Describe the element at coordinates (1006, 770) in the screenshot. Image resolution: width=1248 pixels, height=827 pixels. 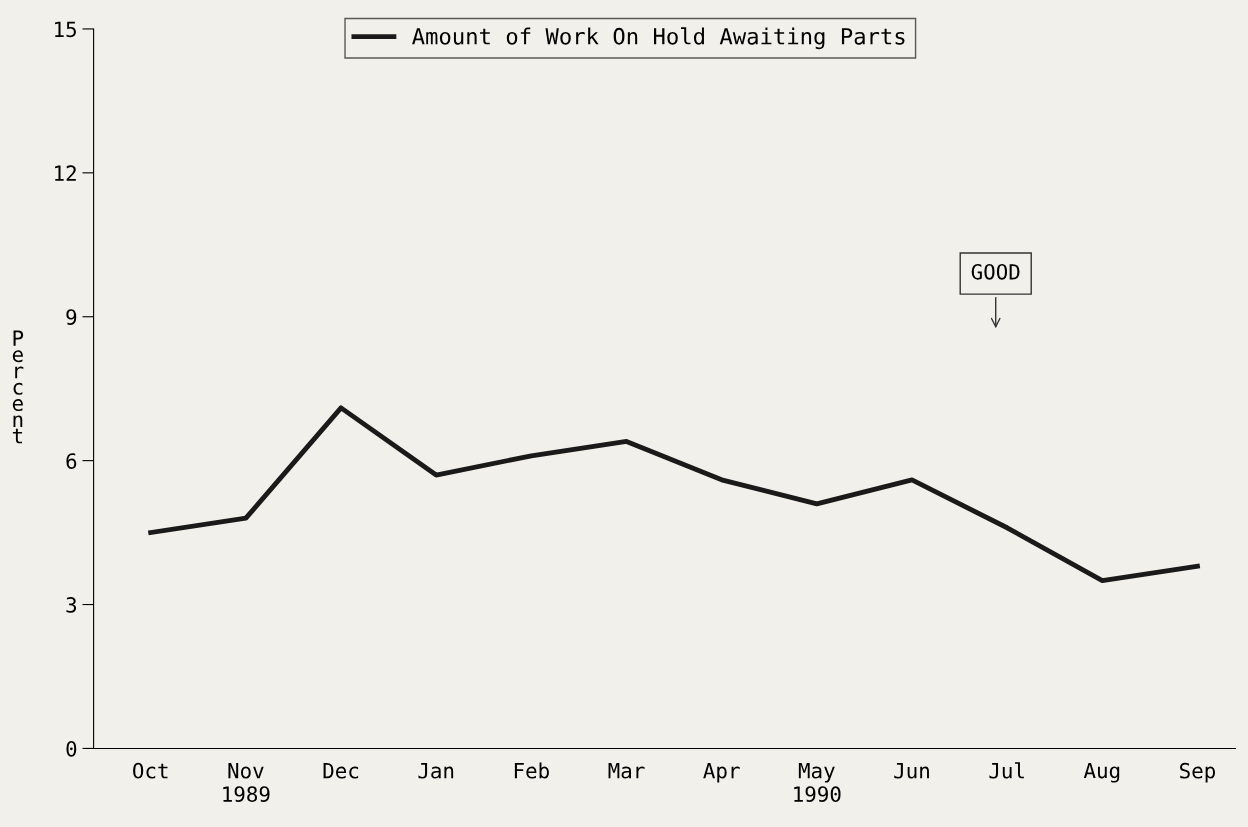
I see `x-tick-label: Jul` at that location.